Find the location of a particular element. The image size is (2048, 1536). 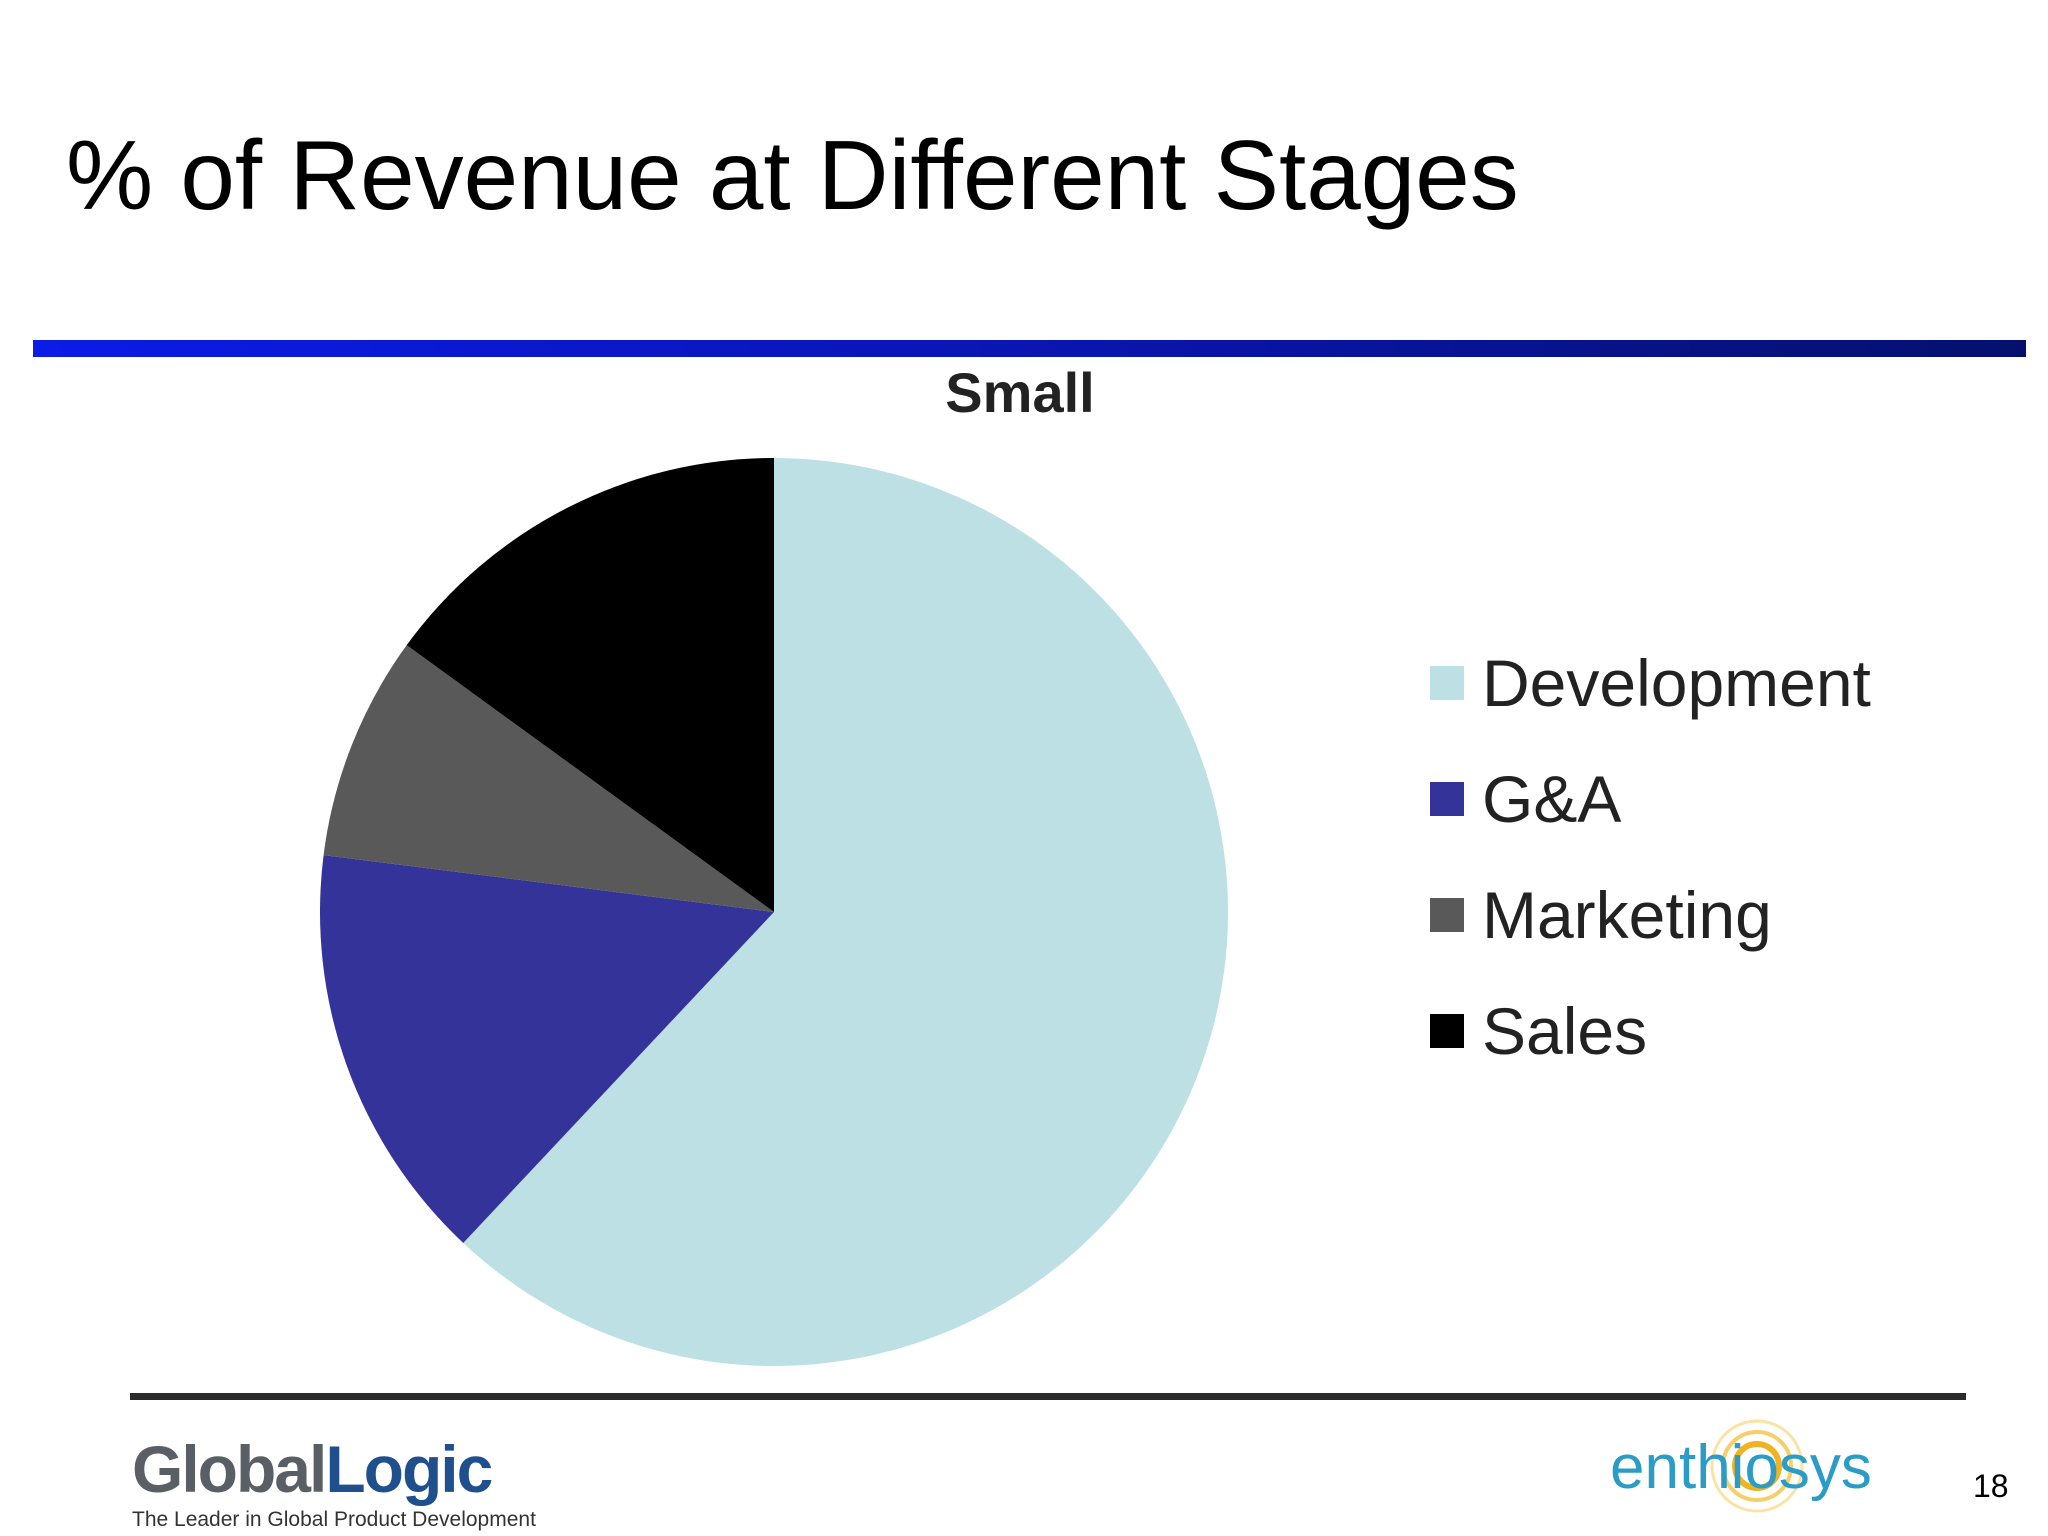

legend-label-marketing: Marketing is located at coordinates (1627, 915).